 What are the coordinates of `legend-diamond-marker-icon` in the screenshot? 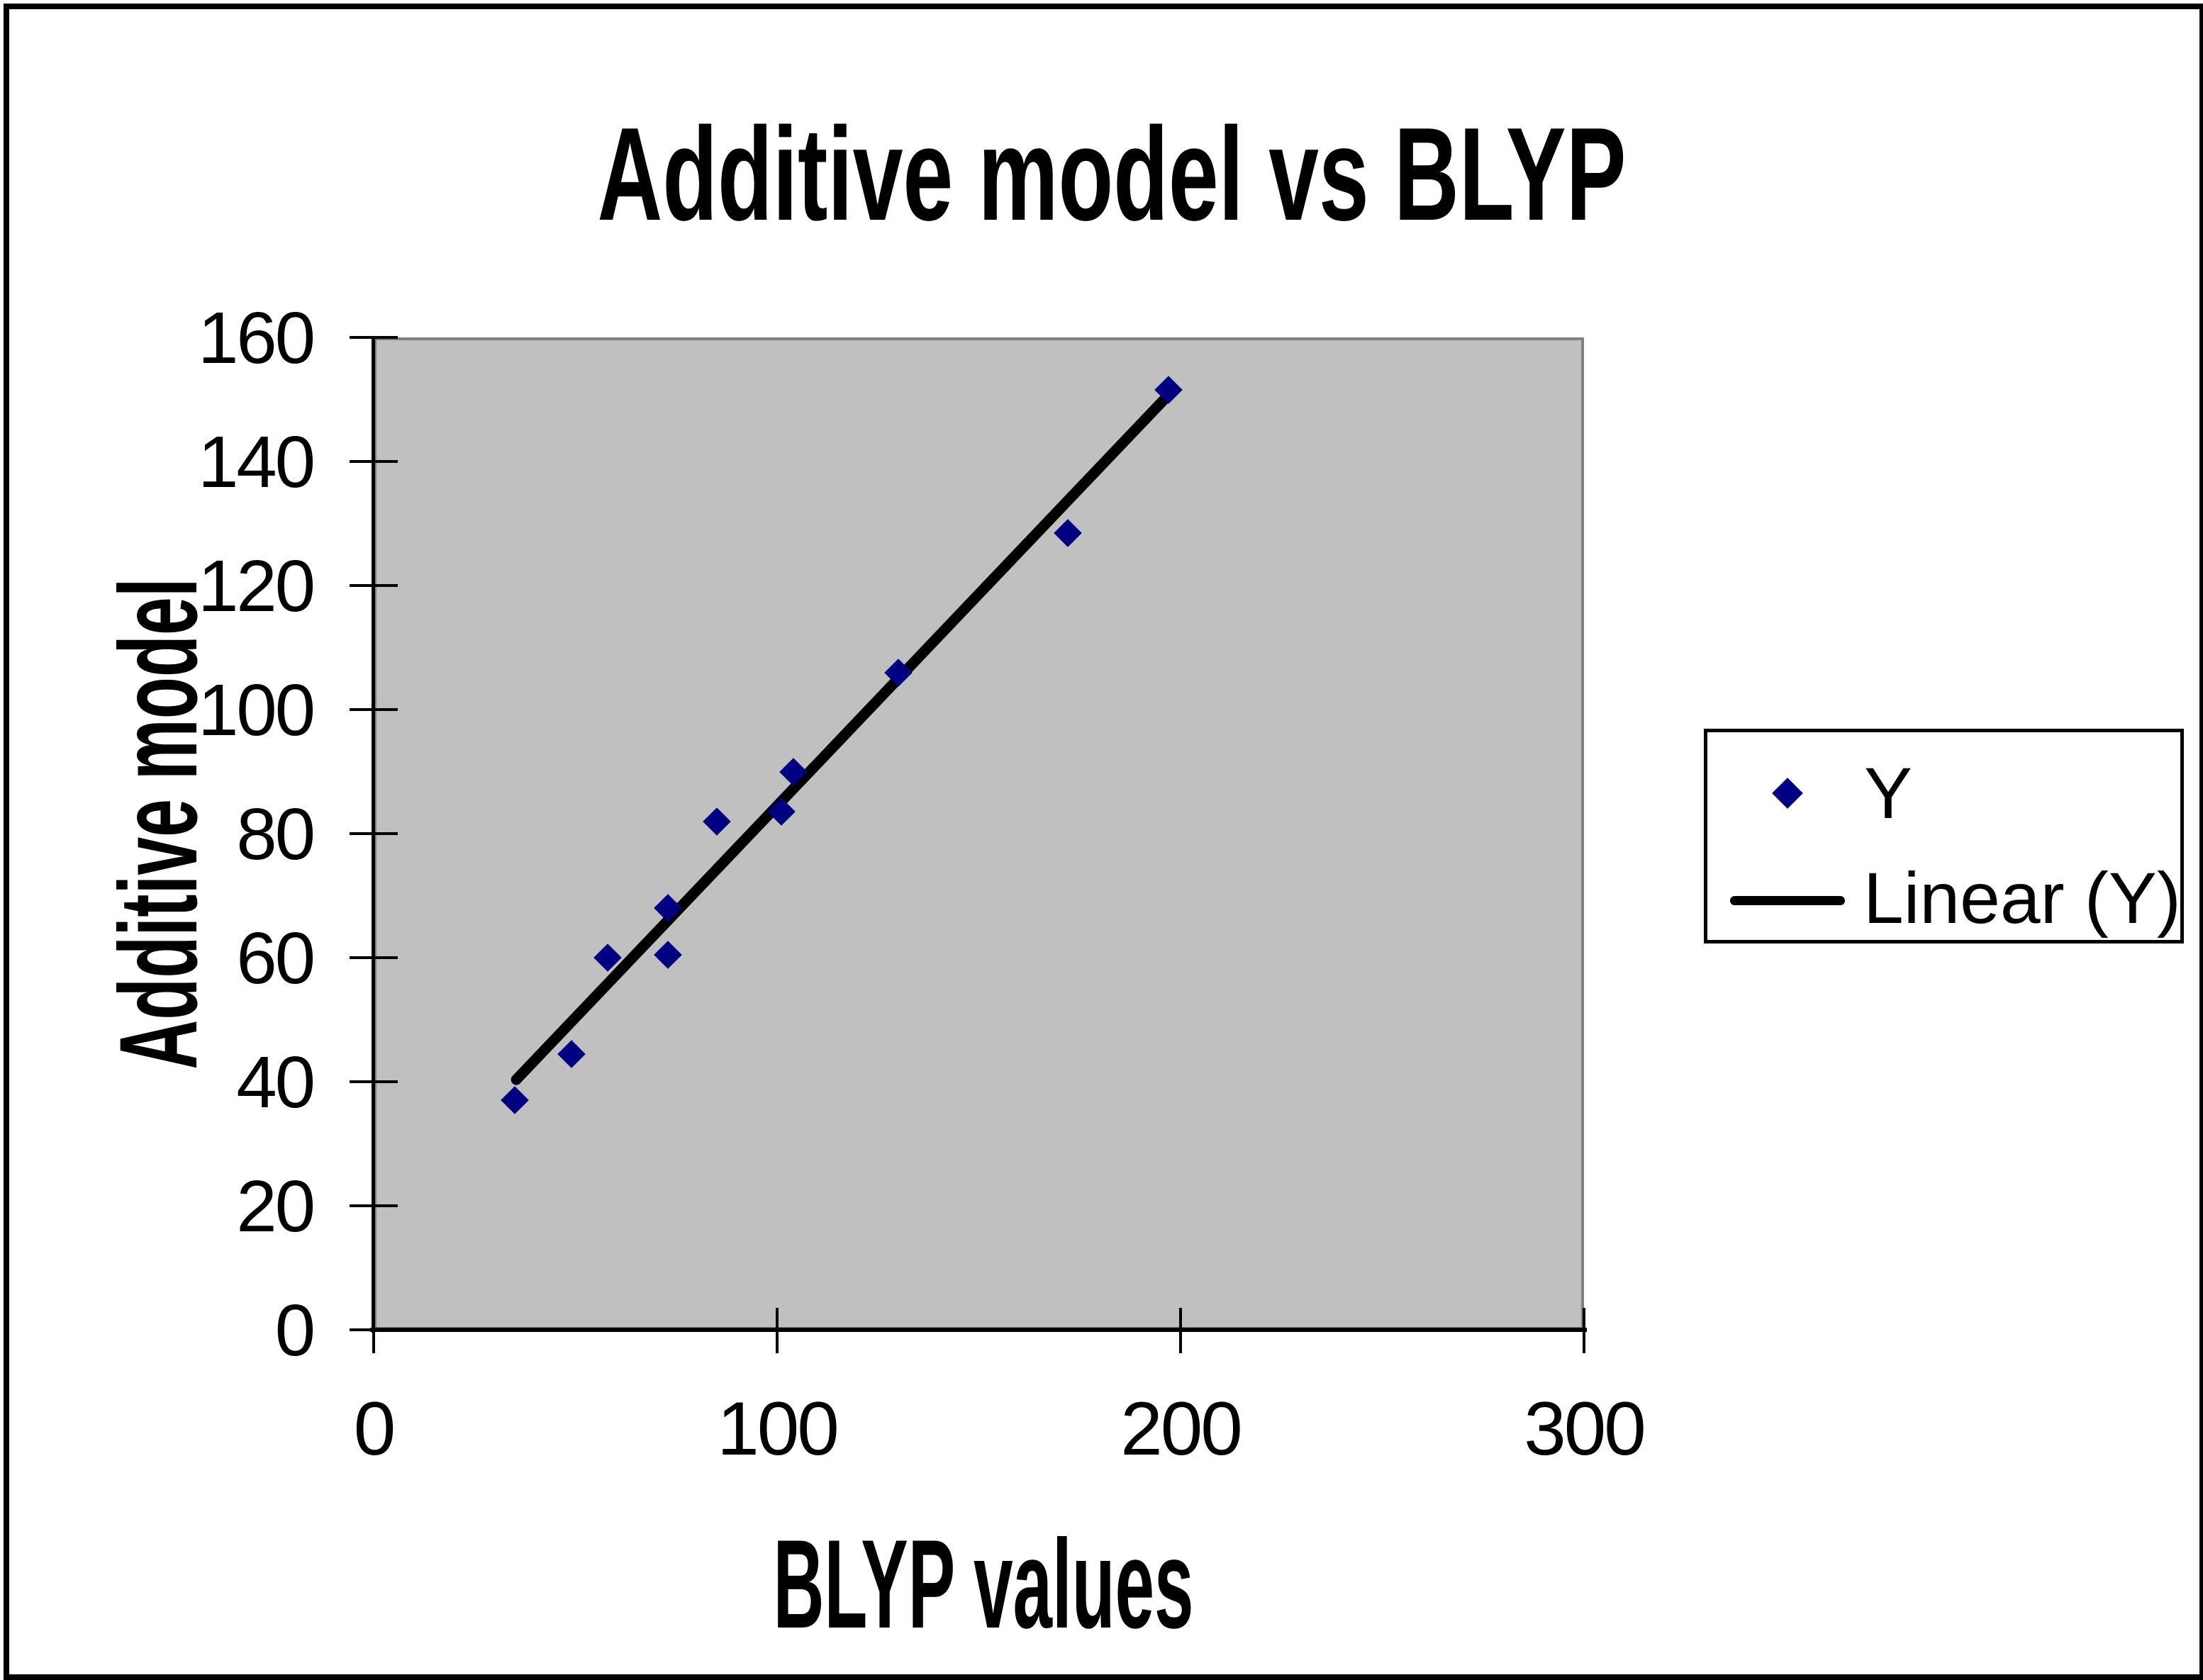 It's located at (1788, 793).